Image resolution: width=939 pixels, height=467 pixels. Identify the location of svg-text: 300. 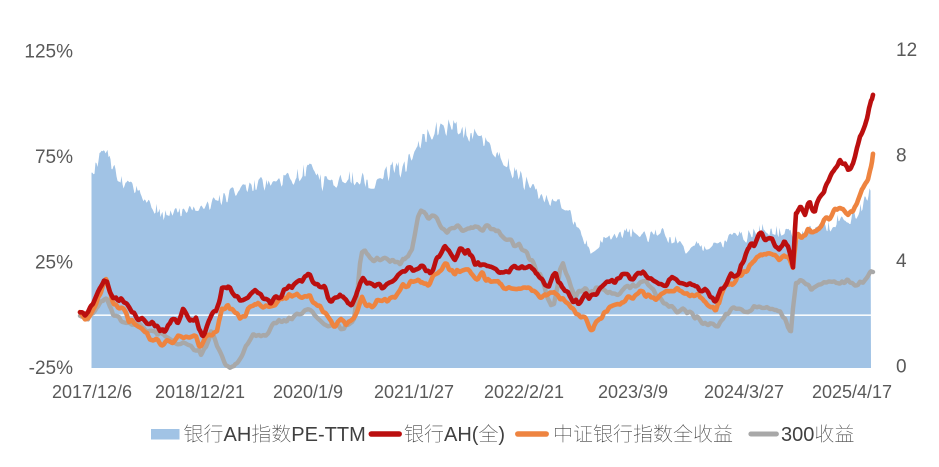
(797, 435).